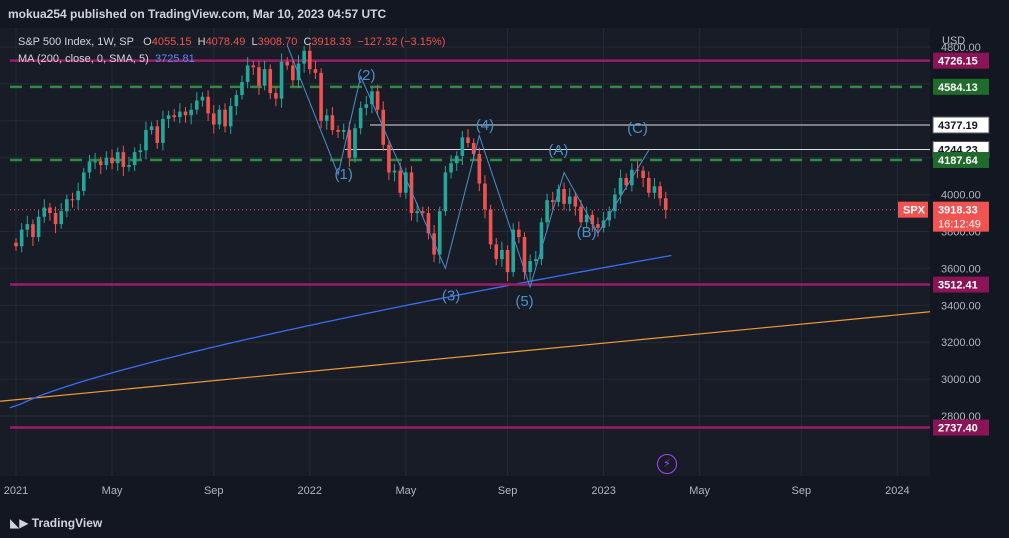 Image resolution: width=1009 pixels, height=538 pixels. What do you see at coordinates (485, 125) in the screenshot?
I see `wave-label: (4)` at bounding box center [485, 125].